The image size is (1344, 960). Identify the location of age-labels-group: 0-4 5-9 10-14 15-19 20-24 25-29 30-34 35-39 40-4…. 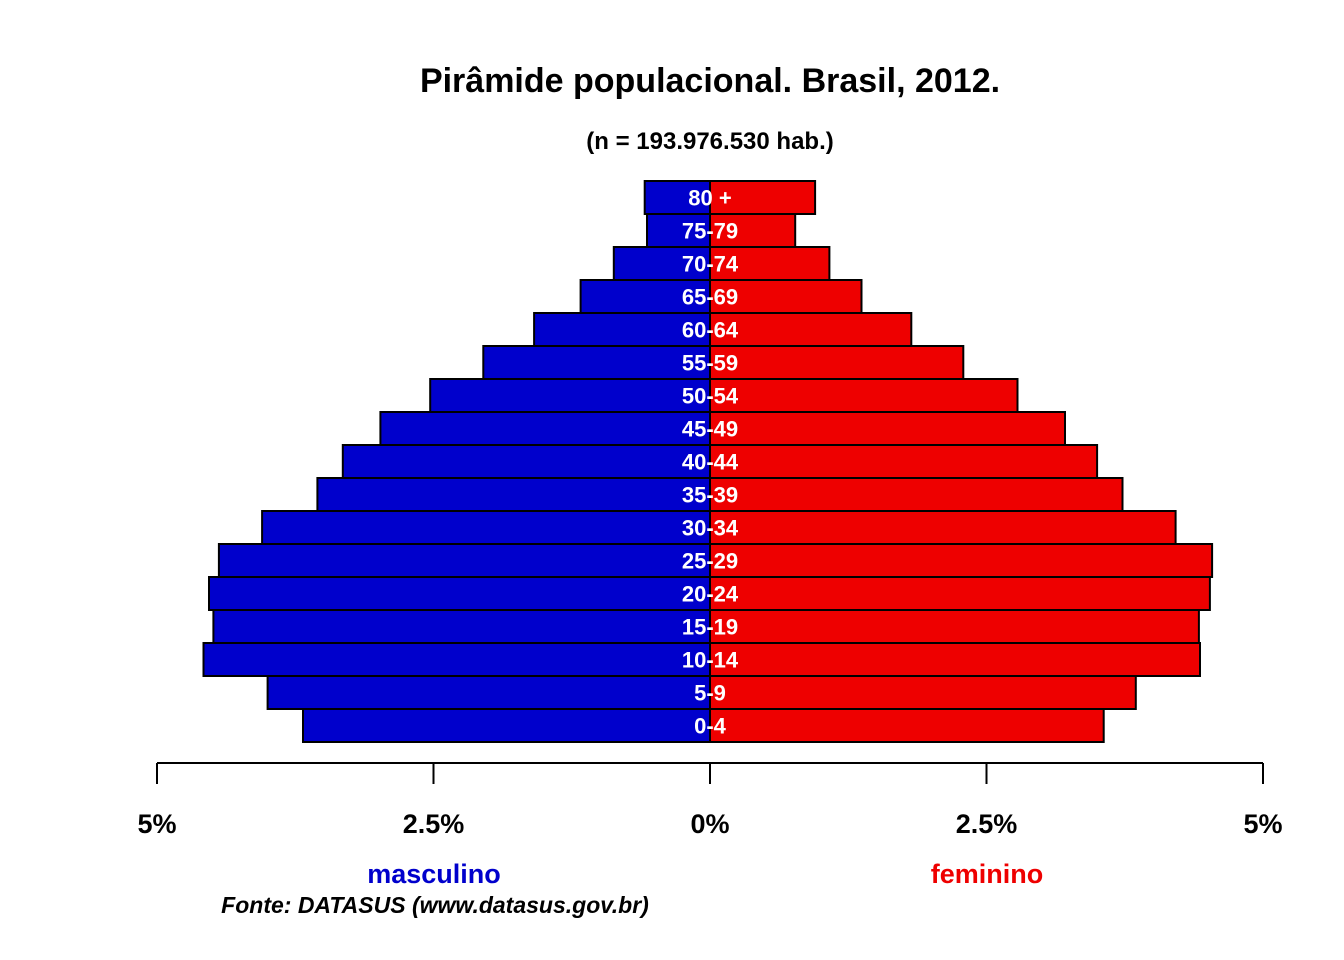
(710, 462).